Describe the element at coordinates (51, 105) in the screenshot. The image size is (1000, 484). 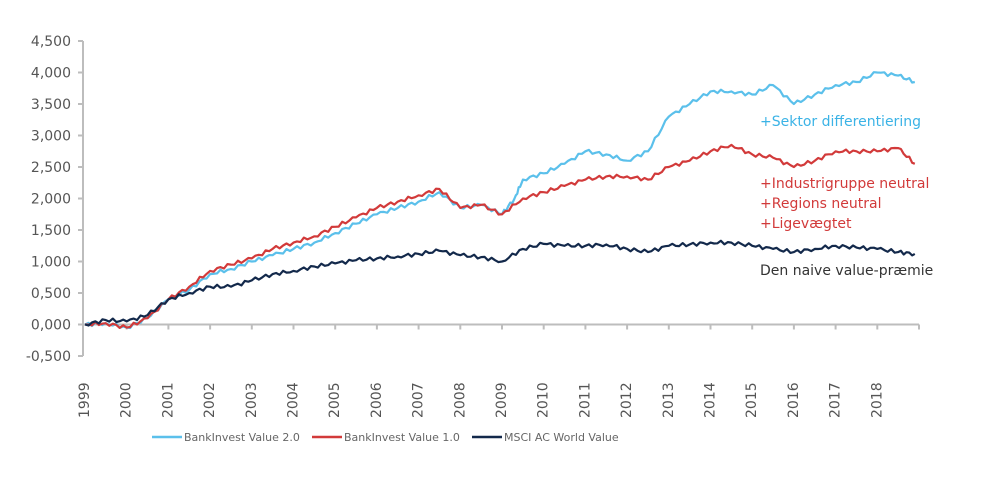
I see `y-tick-label: 3,500` at that location.